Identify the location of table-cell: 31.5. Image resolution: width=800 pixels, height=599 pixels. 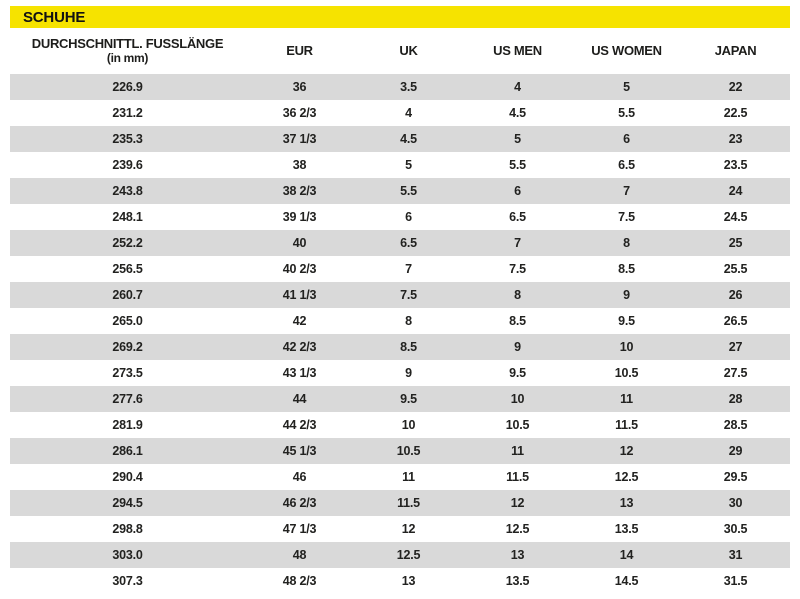
(735, 581).